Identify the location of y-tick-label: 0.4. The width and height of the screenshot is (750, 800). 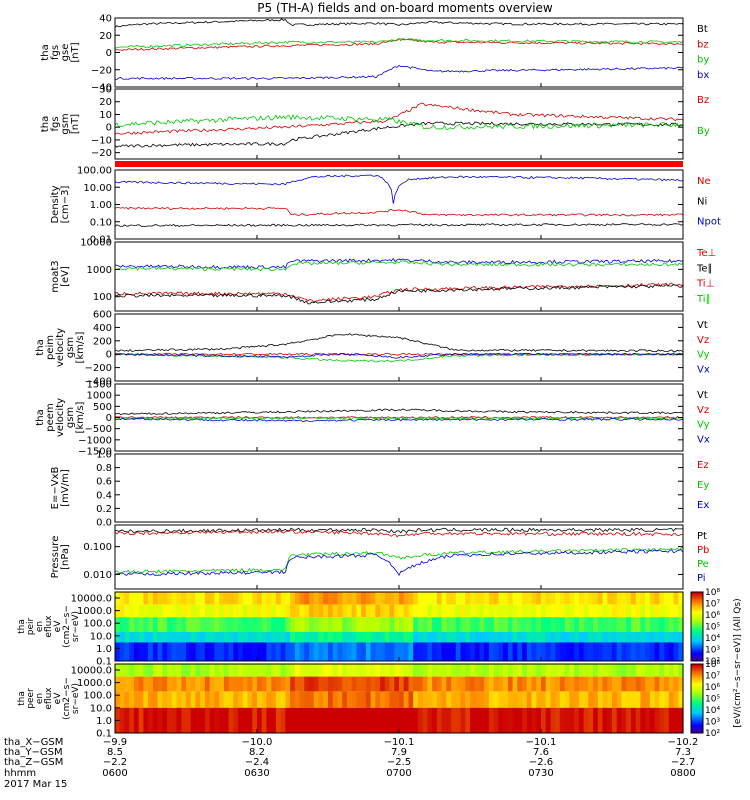
(104, 495).